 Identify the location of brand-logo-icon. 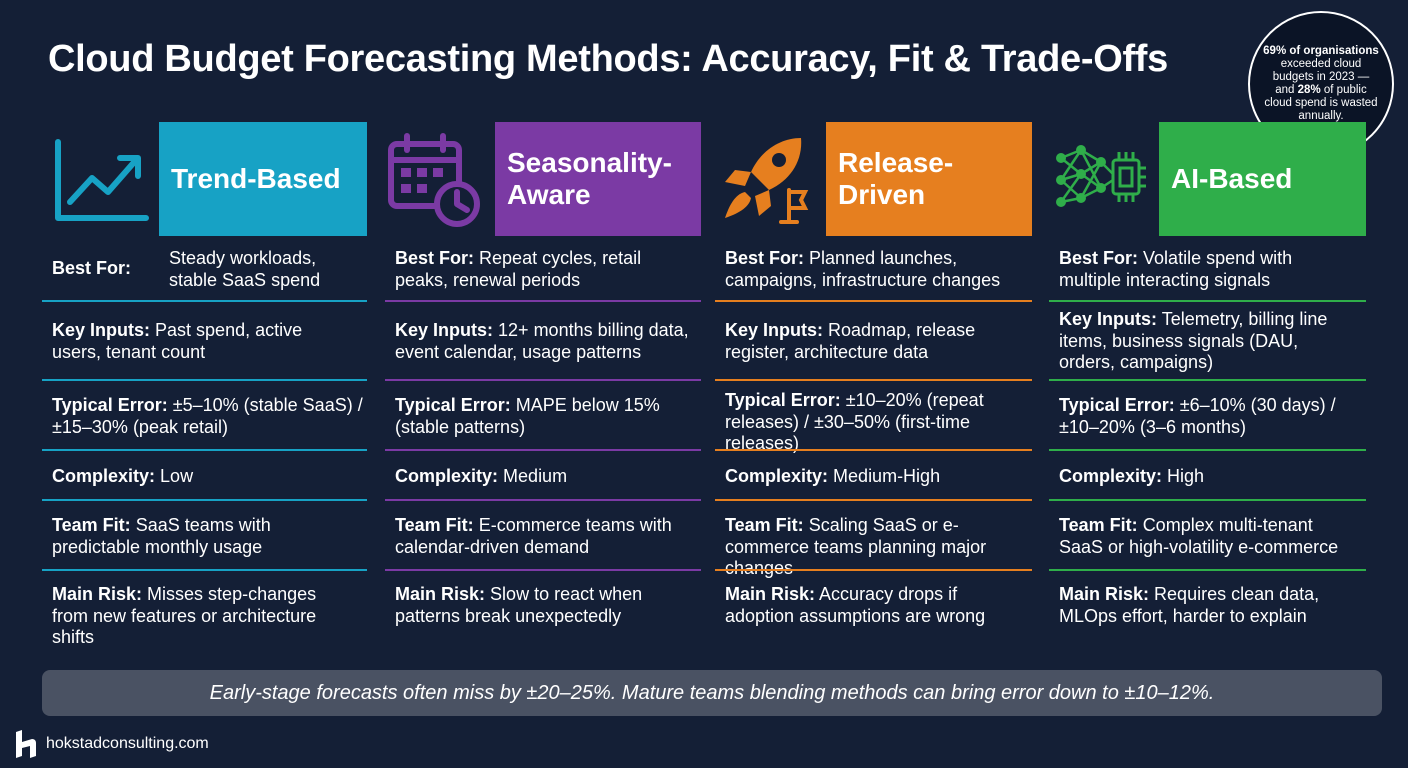
(26, 744).